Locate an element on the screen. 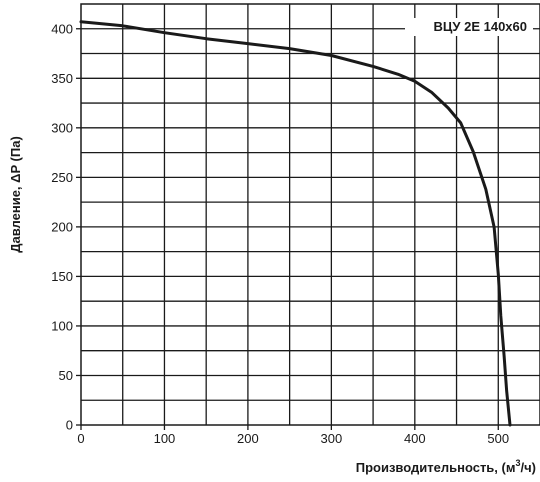 The height and width of the screenshot is (482, 540). y-tick-label: 400 is located at coordinates (62, 28).